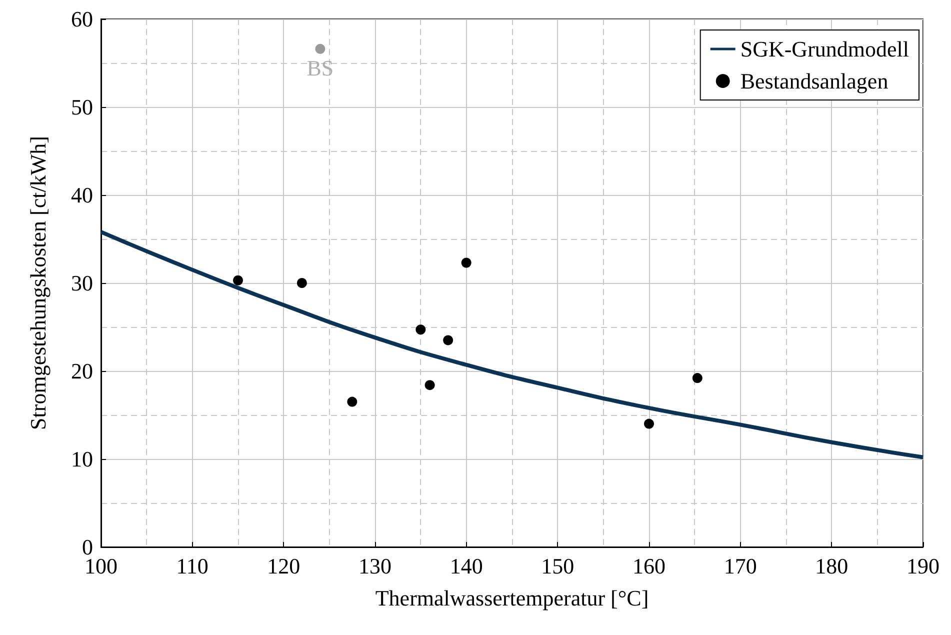 This screenshot has height=635, width=951. What do you see at coordinates (283, 566) in the screenshot?
I see `x-tick-label: 120` at bounding box center [283, 566].